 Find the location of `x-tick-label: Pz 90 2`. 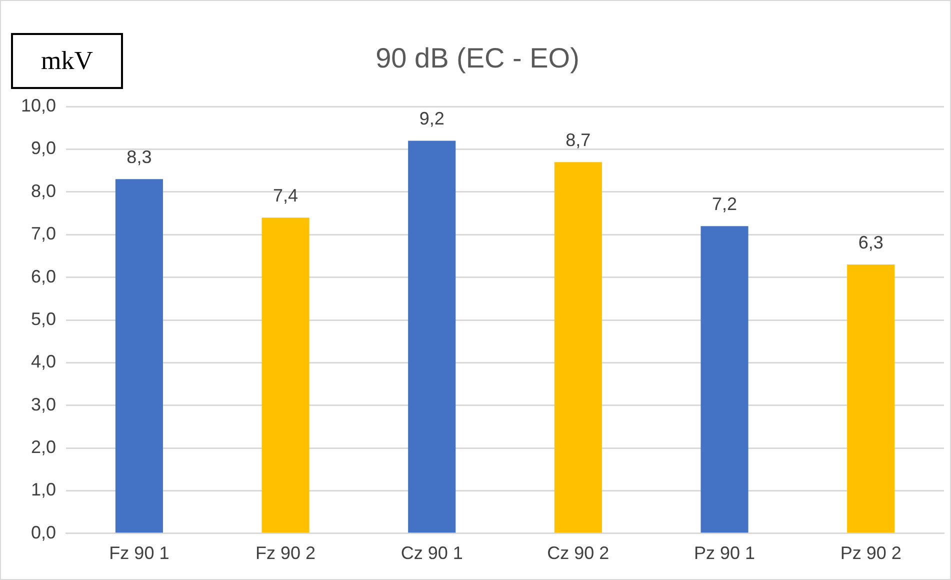

x-tick-label: Pz 90 2 is located at coordinates (871, 553).